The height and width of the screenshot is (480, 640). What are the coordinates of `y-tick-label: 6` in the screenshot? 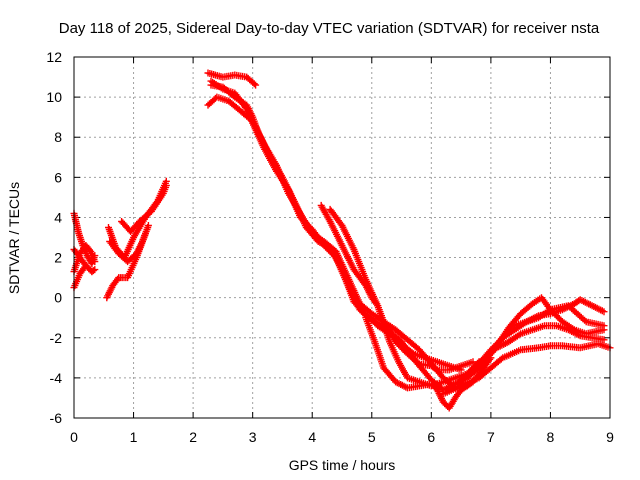 It's located at (58, 177).